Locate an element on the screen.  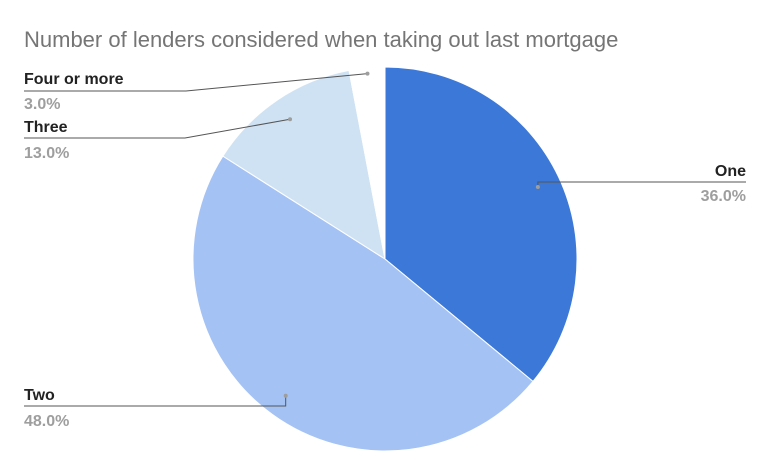
slice-label-one: One is located at coordinates (730, 171).